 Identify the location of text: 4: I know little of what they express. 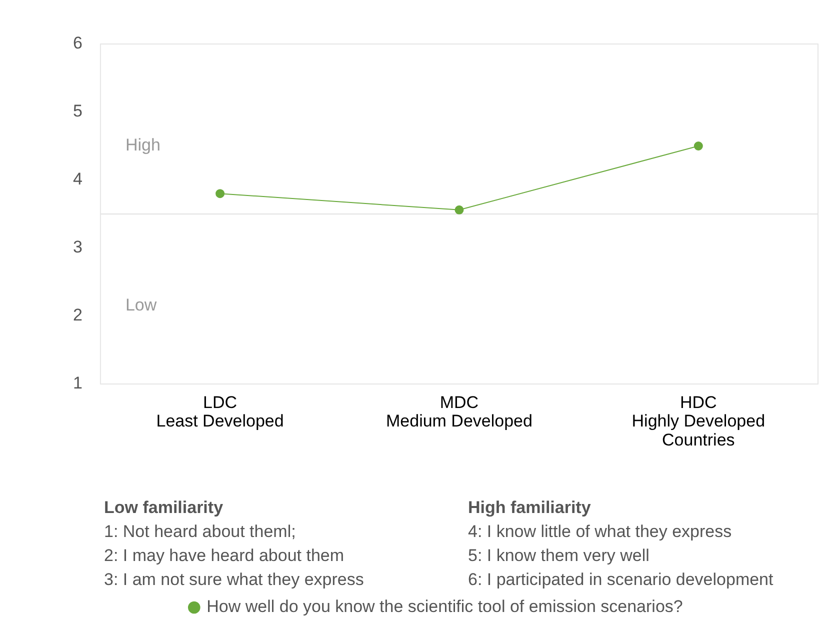
(600, 532).